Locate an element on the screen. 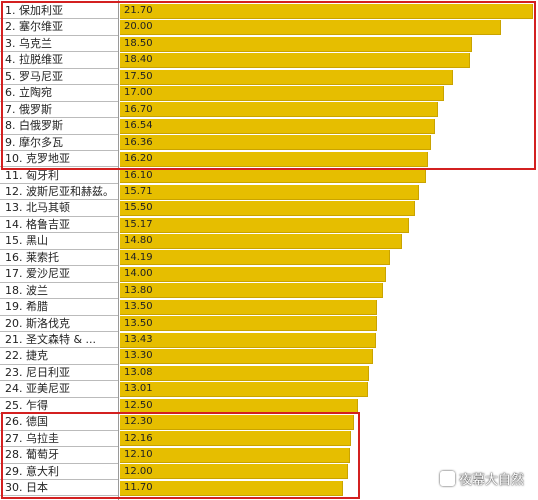 The image size is (538, 500). category-label: 1. 保加利亚 is located at coordinates (59, 11).